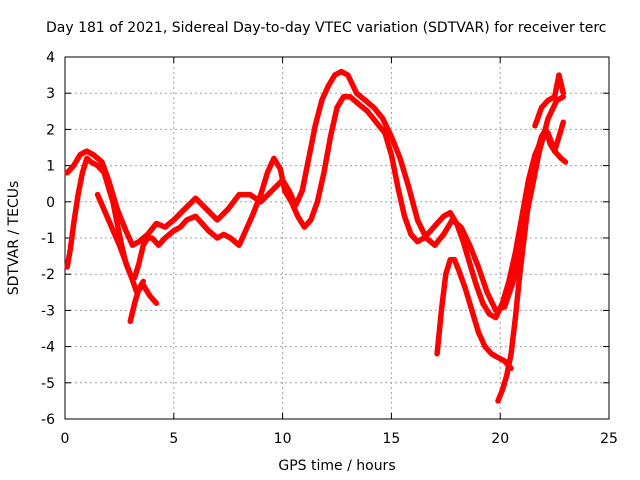 The image size is (640, 480). I want to click on y-tick-label: 2, so click(50, 130).